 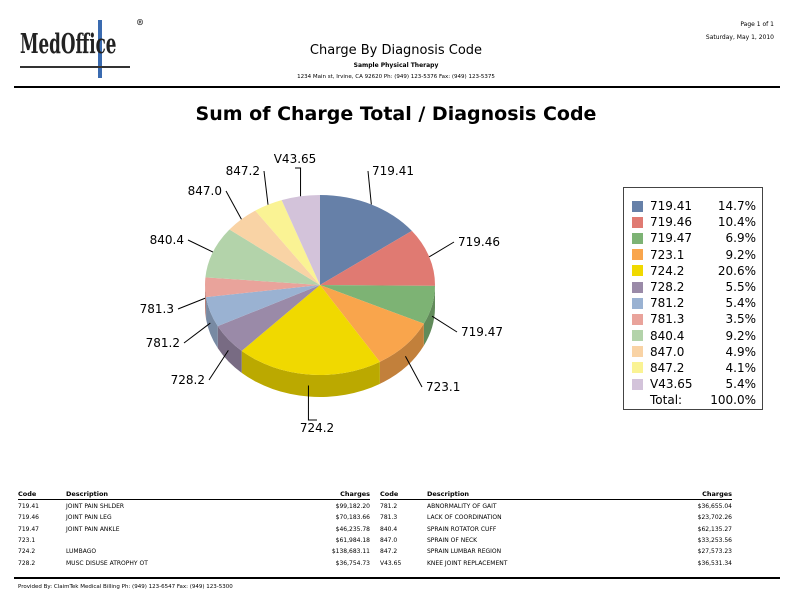 What do you see at coordinates (28, 529) in the screenshot?
I see `cell-code: 719.47` at bounding box center [28, 529].